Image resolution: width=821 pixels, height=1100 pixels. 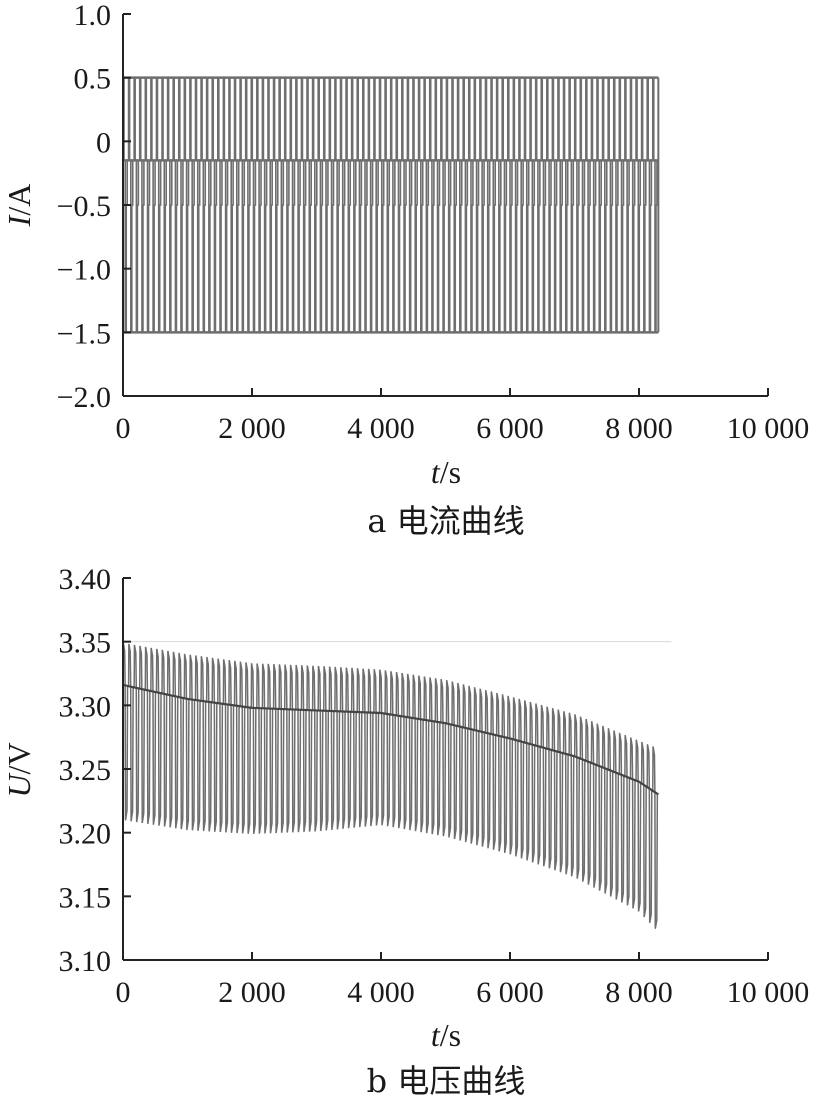 What do you see at coordinates (93, 79) in the screenshot?
I see `current-y-tick-label: 0.5` at bounding box center [93, 79].